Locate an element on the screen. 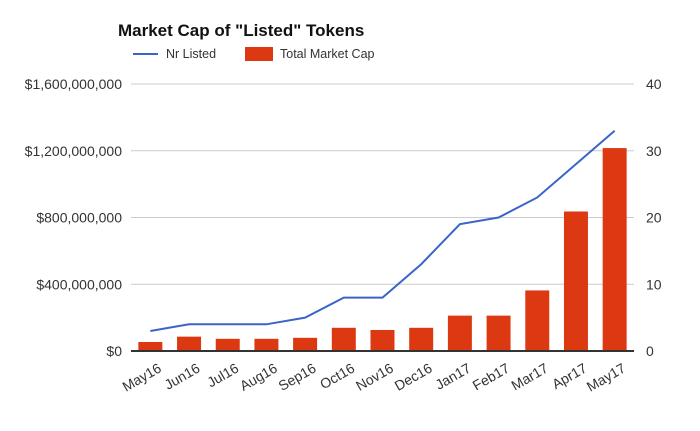 The width and height of the screenshot is (700, 431). right-tick-label: 10 is located at coordinates (654, 284).